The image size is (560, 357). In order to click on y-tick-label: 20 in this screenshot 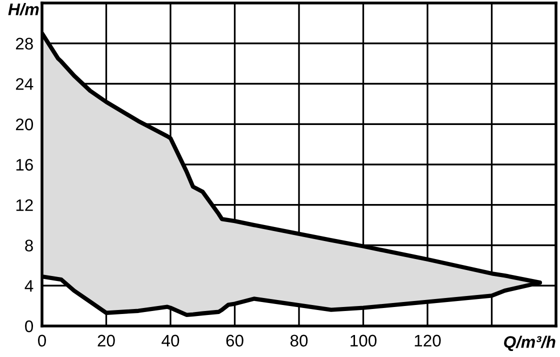, I will do `click(25, 124)`.